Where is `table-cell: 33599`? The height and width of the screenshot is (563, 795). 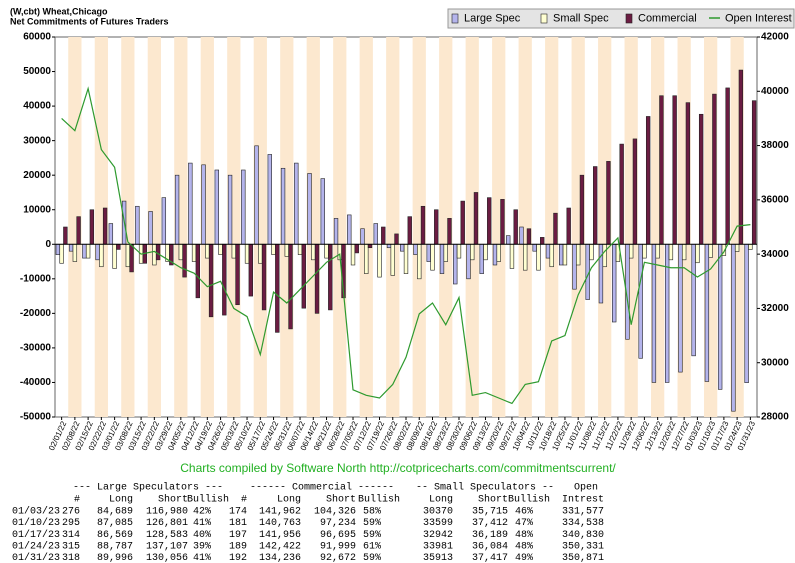 table-cell: 33599 is located at coordinates (438, 523).